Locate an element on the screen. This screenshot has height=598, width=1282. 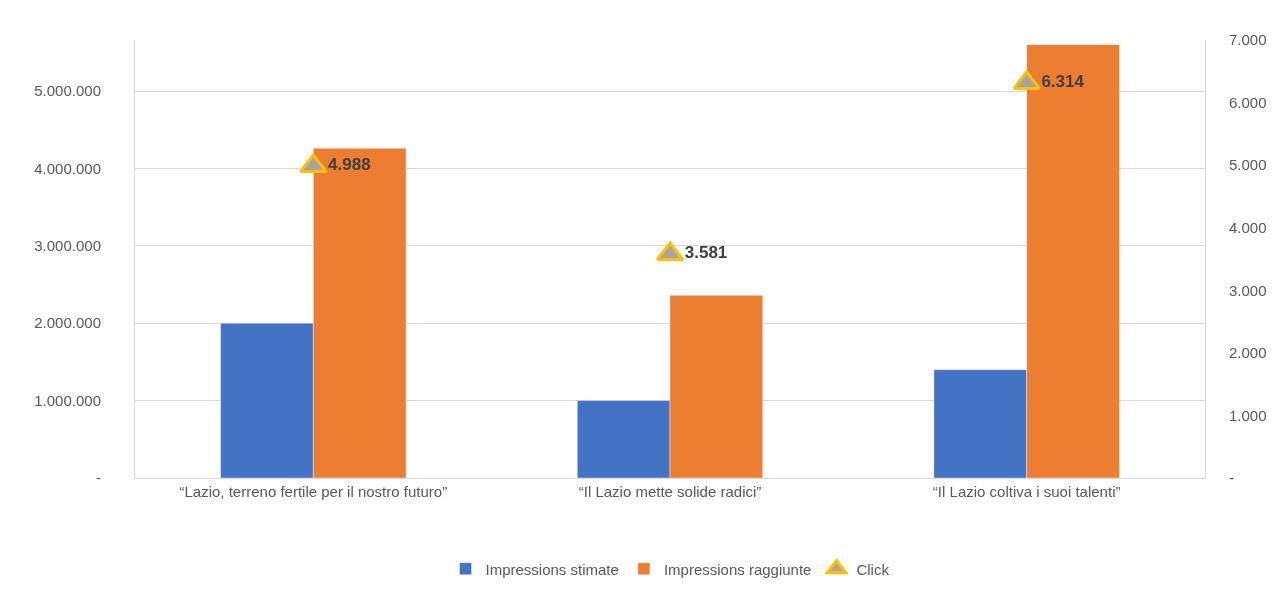
x-tick-label: “Il Lazio coltiva i suoi talenti” is located at coordinates (1026, 491).